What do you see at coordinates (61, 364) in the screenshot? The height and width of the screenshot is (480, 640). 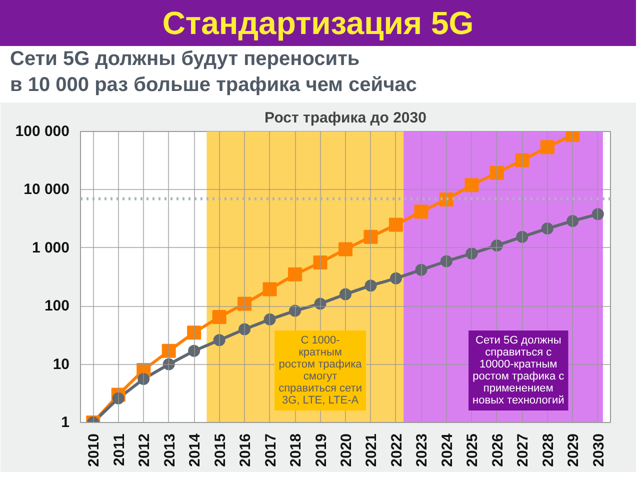 I see `y-tick-label: 10` at bounding box center [61, 364].